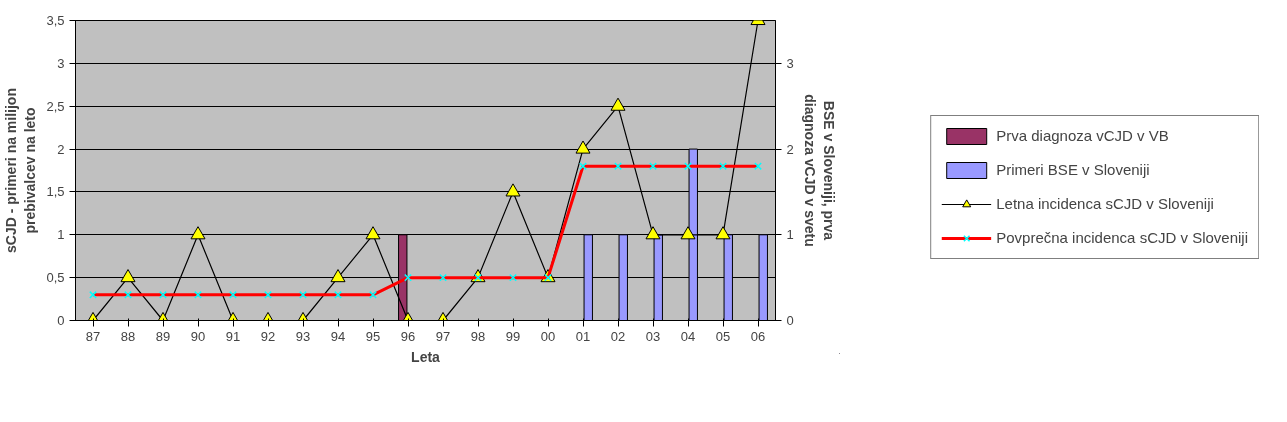  I want to click on y-tick-label: 1,5, so click(55, 192).